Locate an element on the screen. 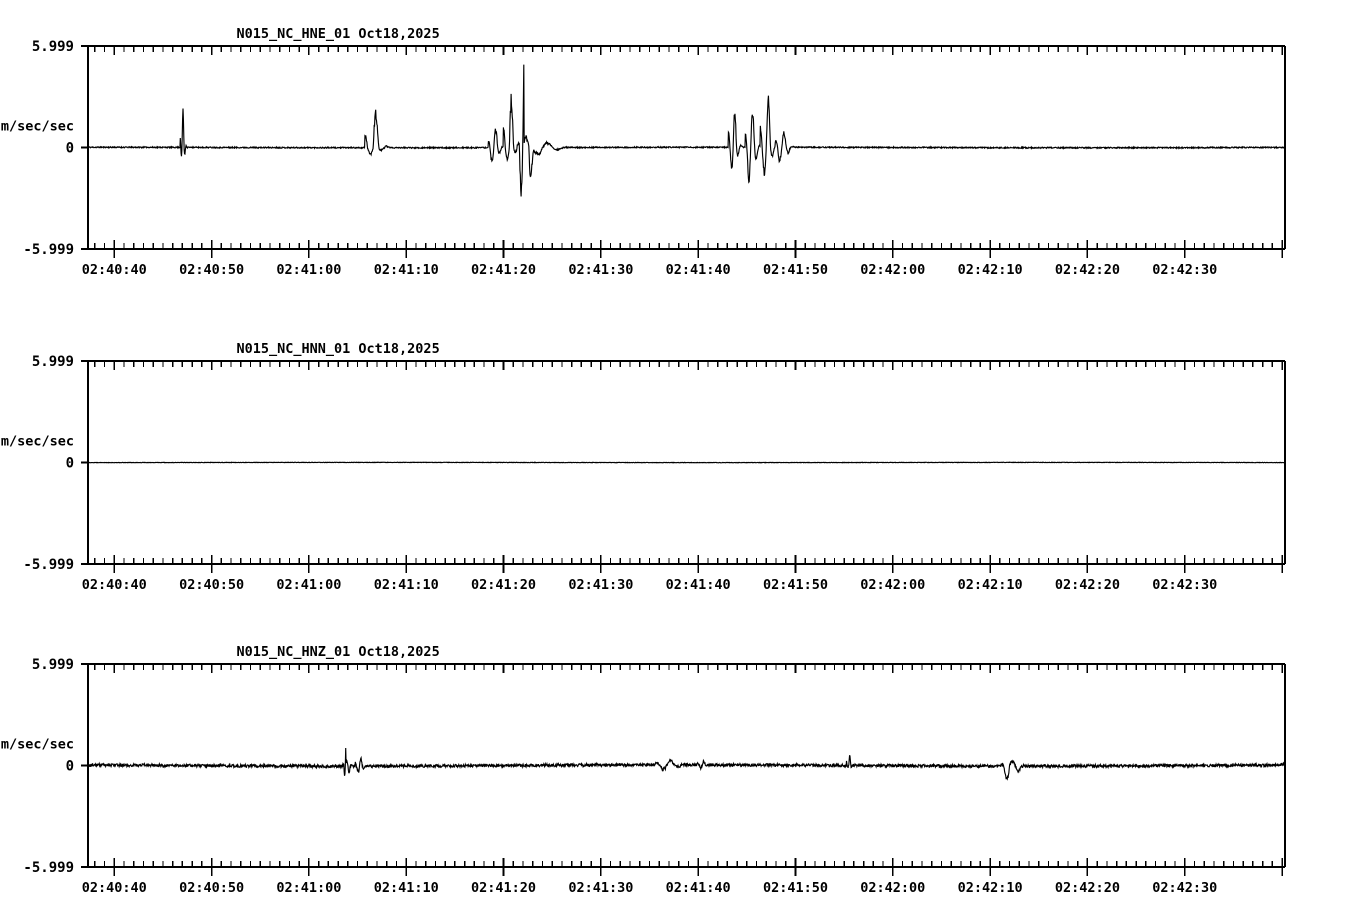 The image size is (1358, 924). panel-title: N015_NC_HNE_01 Oct18,2025 is located at coordinates (338, 34).